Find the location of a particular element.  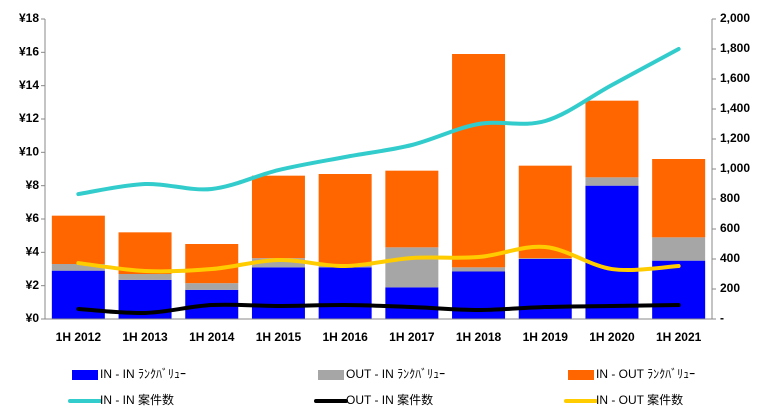

x-tick-label: 1H 2018 is located at coordinates (479, 337).